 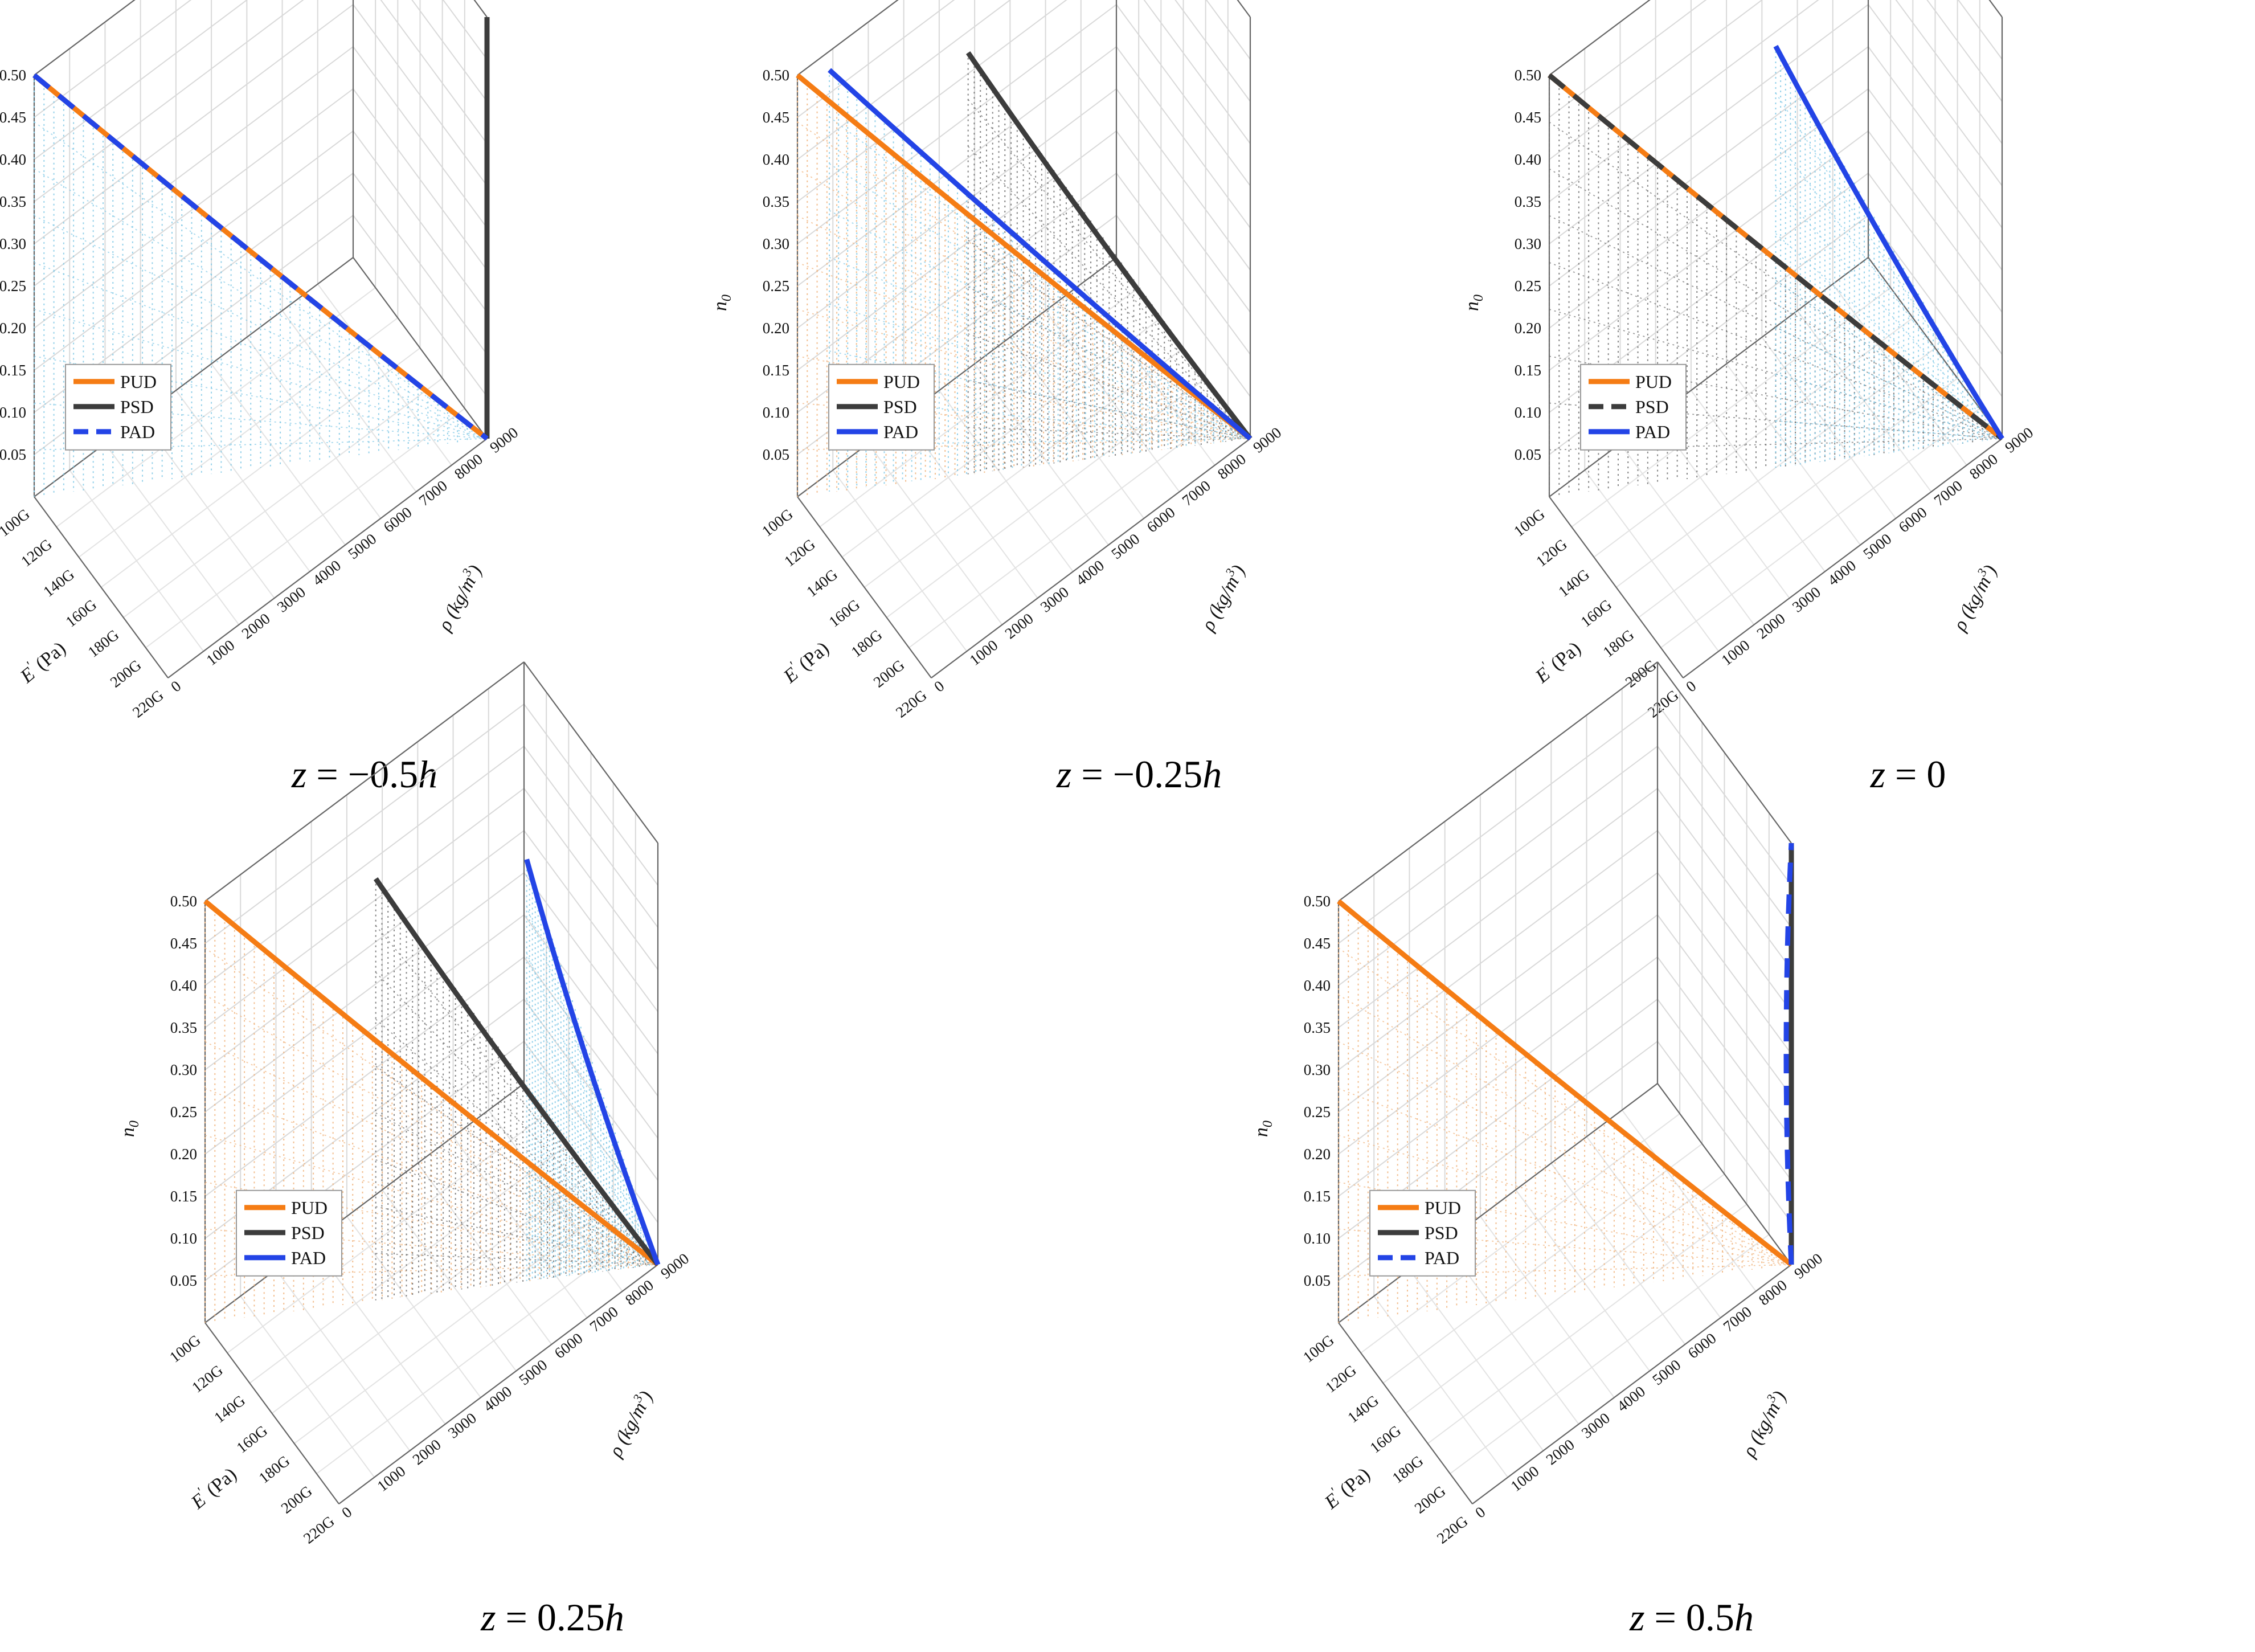 I want to click on x-tick-label: 200G, so click(x=297, y=1499).